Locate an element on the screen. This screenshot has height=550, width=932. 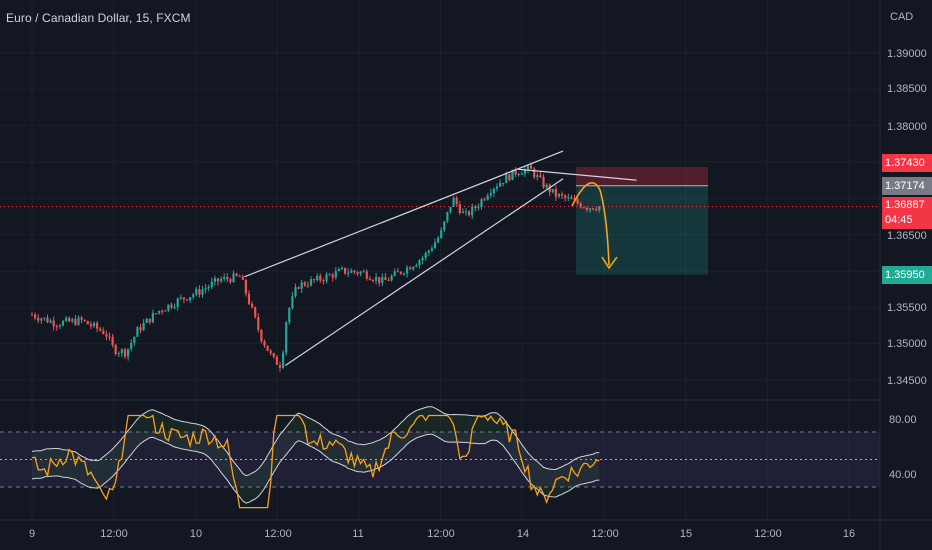
bollinger-fill is located at coordinates (316, 455).